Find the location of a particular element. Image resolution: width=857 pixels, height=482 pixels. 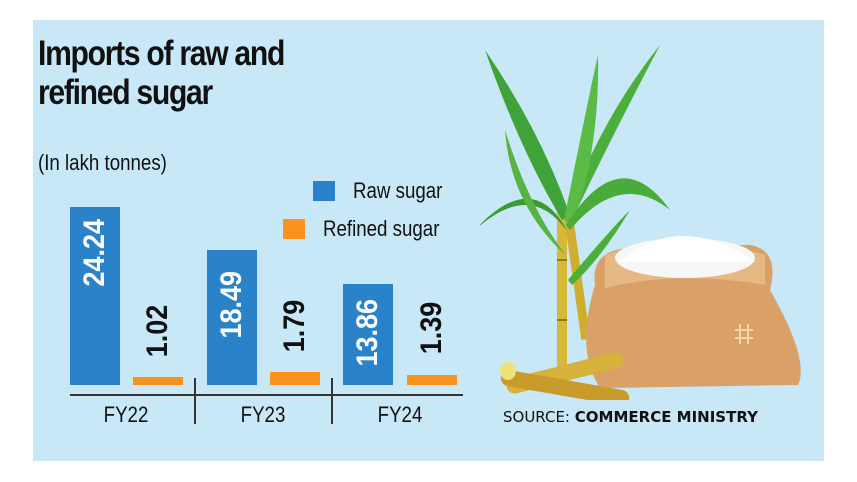

legend-label-raw: Raw sugar is located at coordinates (398, 190).